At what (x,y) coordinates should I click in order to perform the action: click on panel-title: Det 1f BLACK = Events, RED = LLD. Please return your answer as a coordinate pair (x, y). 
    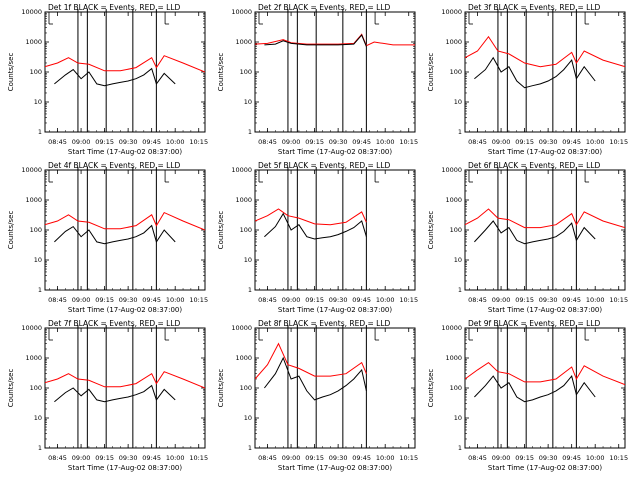
    Looking at the image, I should click on (114, 7).